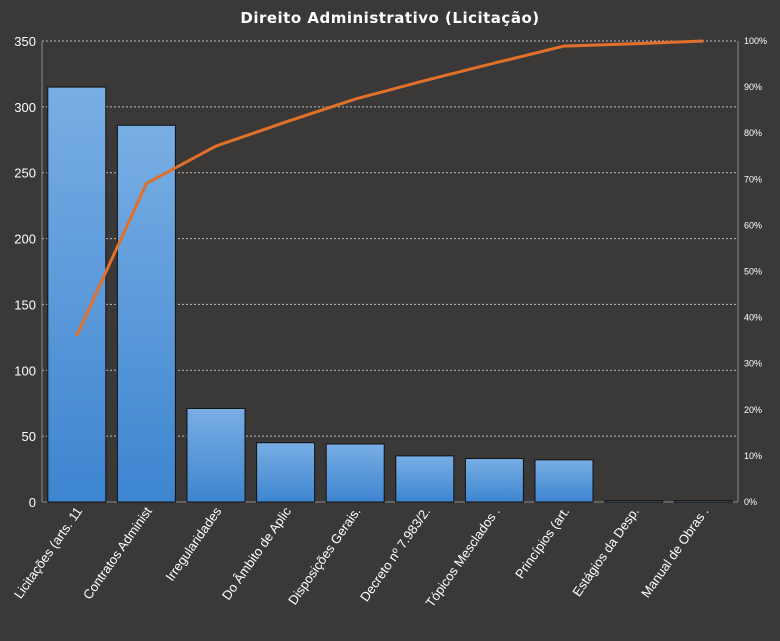  Describe the element at coordinates (25, 370) in the screenshot. I see `left-tick-label: 100` at that location.